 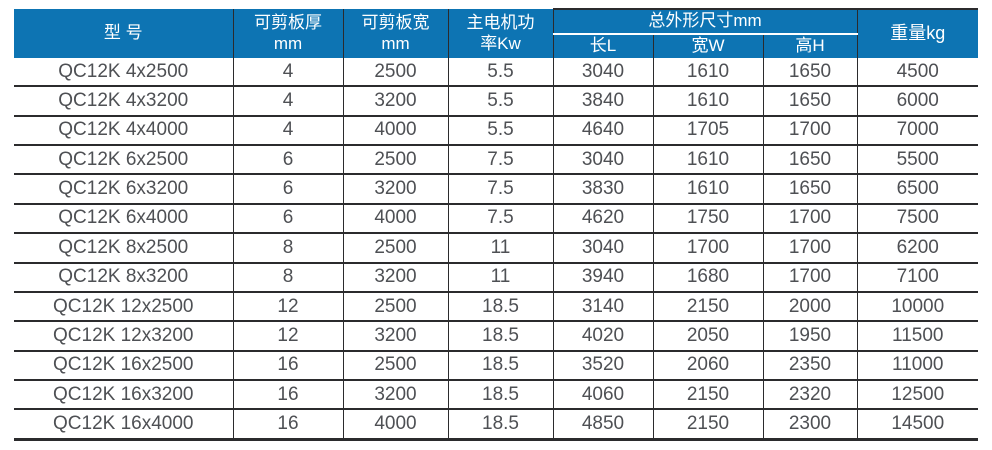 I want to click on cell-length: 3830, so click(x=602, y=189).